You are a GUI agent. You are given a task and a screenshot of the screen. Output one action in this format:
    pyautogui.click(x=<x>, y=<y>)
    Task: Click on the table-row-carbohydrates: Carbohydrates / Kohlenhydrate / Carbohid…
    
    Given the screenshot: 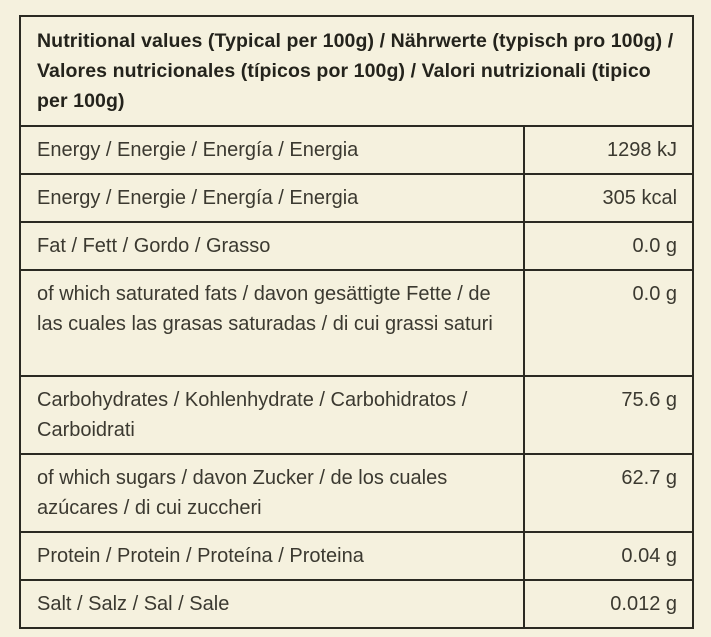 What is the action you would take?
    pyautogui.click(x=357, y=415)
    